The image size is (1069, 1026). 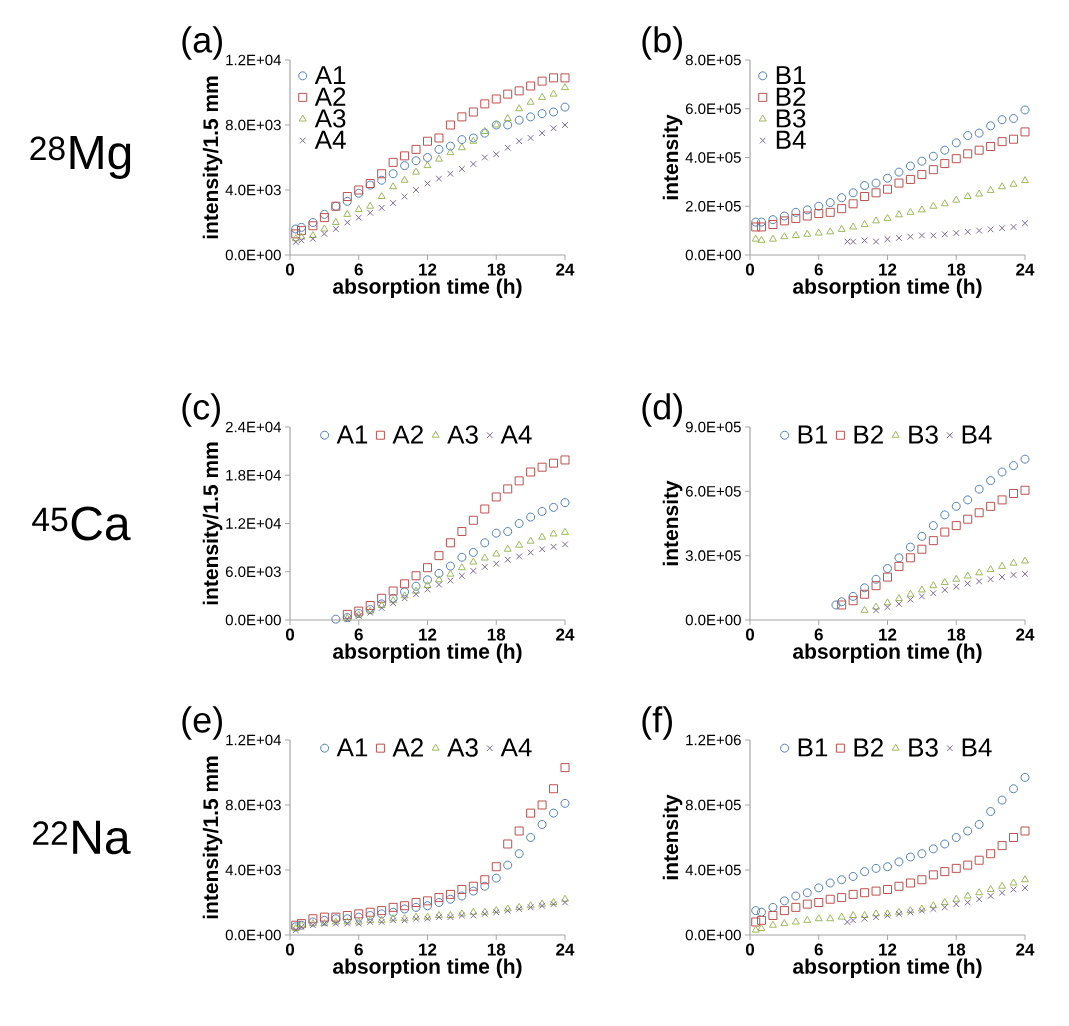 What do you see at coordinates (818, 269) in the screenshot?
I see `x-tick-label: 6` at bounding box center [818, 269].